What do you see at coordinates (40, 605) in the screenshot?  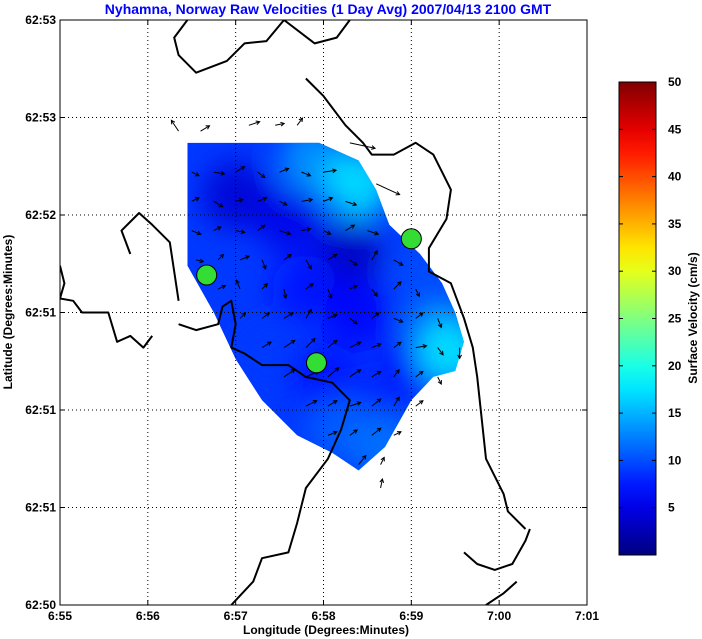 I see `y-tick-label: 62:50` at bounding box center [40, 605].